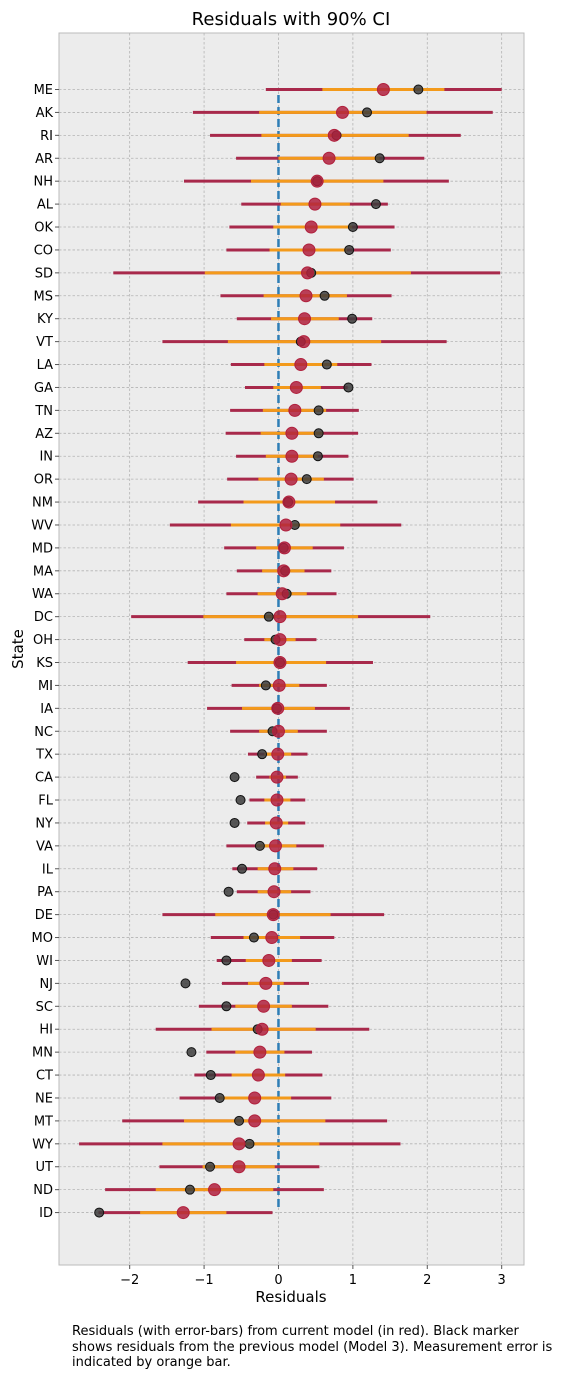 Image resolution: width=563 pixels, height=1382 pixels. I want to click on y-tick-label-pa: PA, so click(45, 892).